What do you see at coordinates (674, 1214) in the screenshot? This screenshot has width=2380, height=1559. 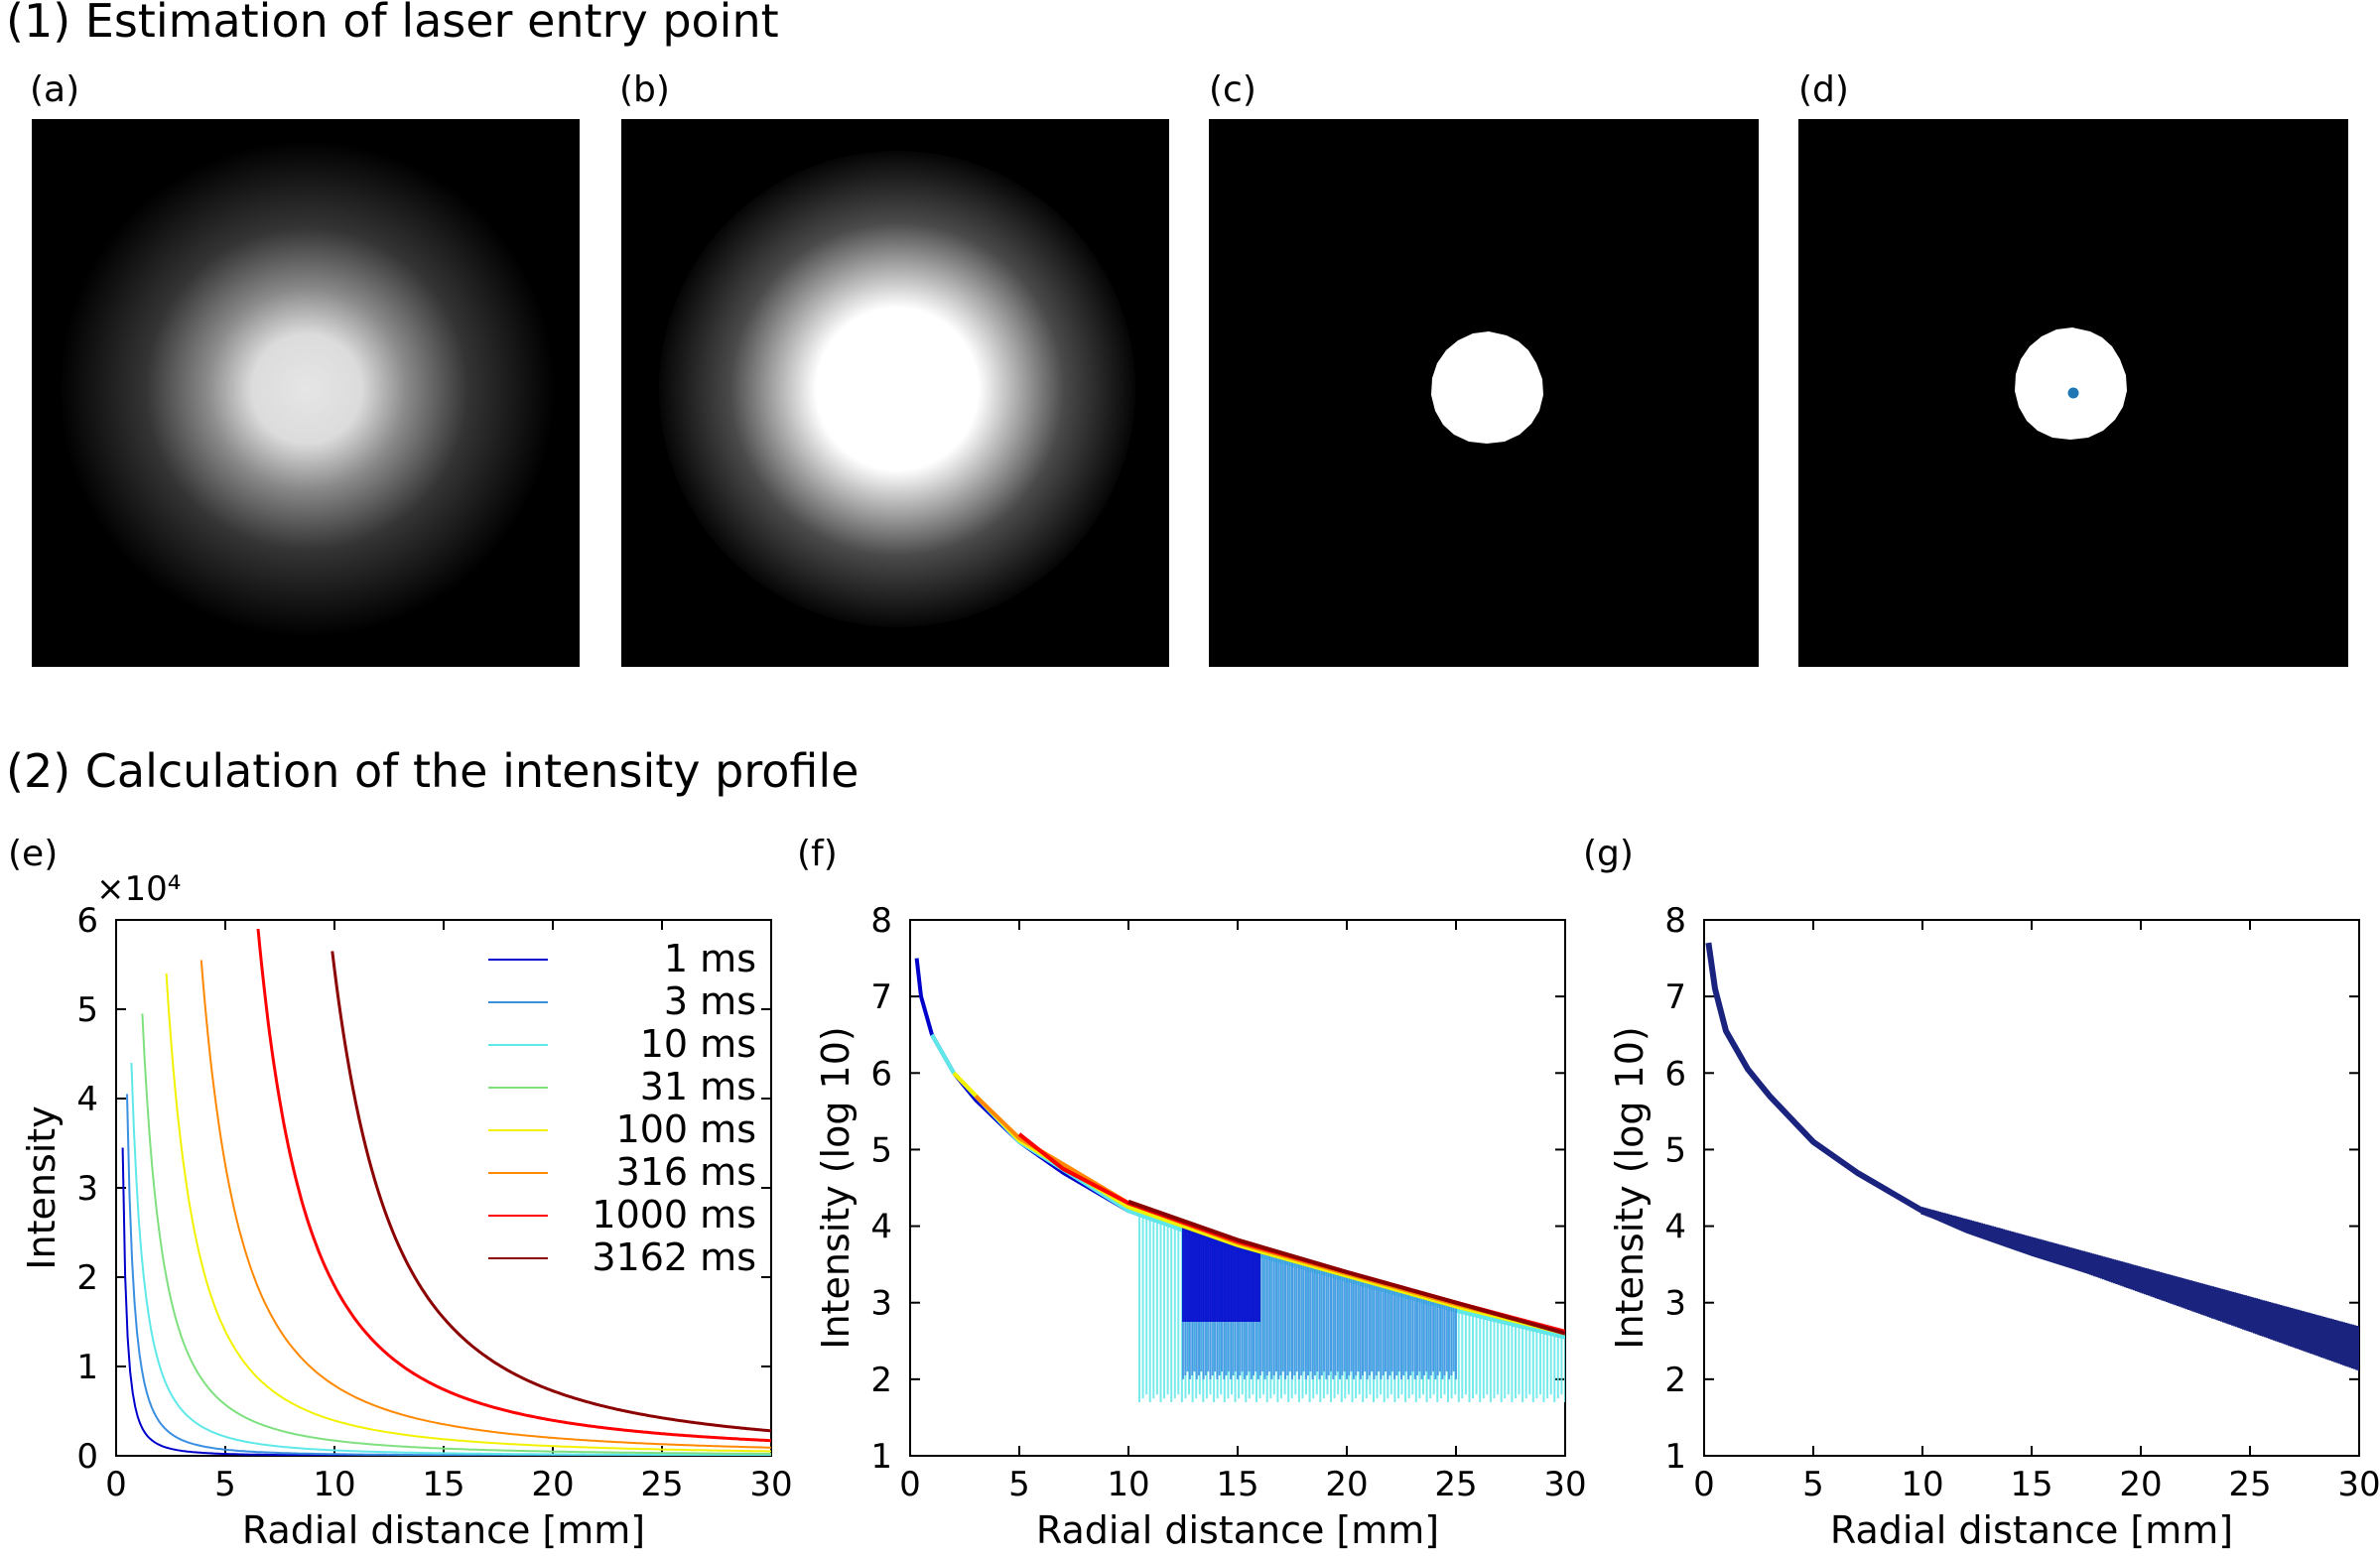 I see `legend-label: 1000 ms` at bounding box center [674, 1214].